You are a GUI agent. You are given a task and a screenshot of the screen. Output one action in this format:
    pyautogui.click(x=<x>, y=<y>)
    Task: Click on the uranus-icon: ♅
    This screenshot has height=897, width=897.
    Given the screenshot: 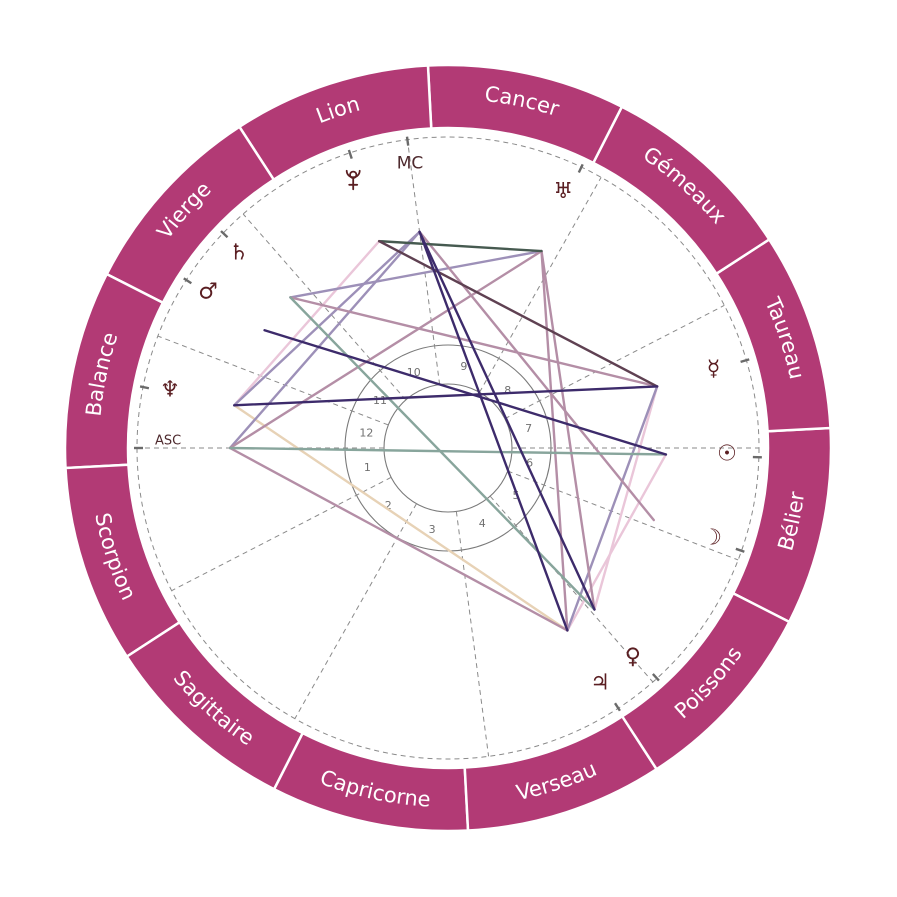 What is the action you would take?
    pyautogui.click(x=563, y=191)
    